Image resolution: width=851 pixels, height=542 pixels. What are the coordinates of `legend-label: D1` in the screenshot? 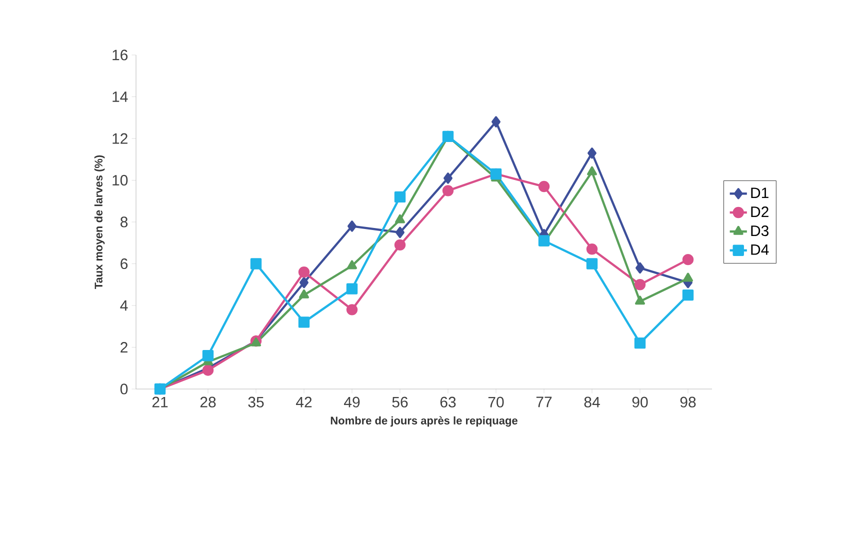 It's located at (759, 193).